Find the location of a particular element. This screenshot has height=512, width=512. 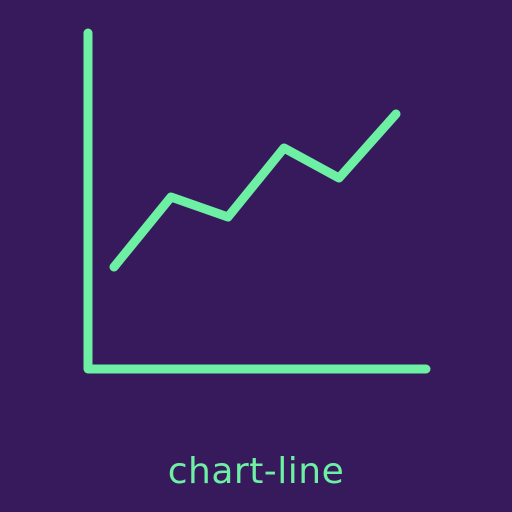

icon-caption: chart-line is located at coordinates (256, 472).